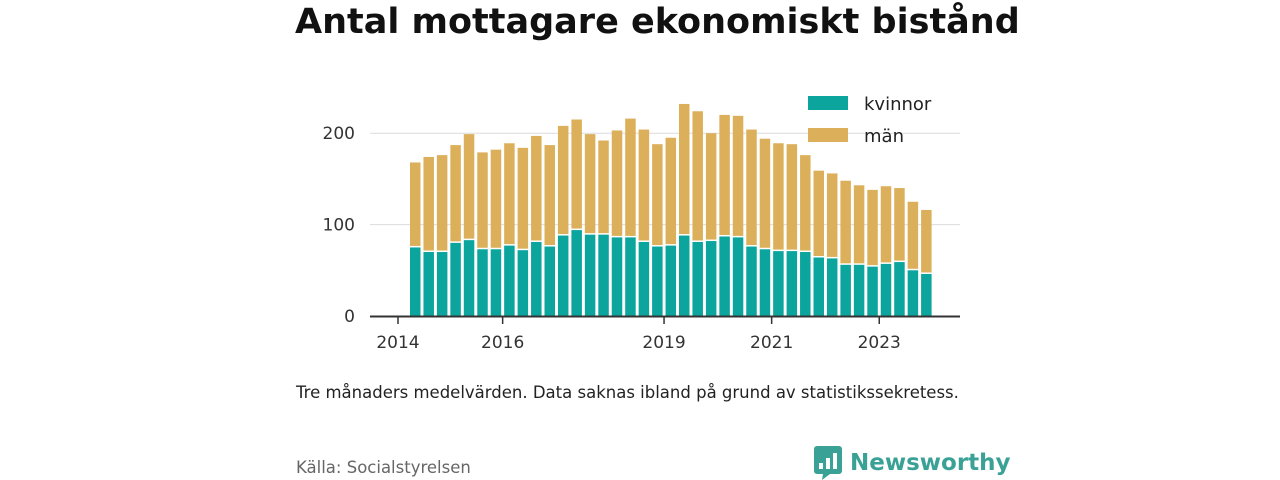  What do you see at coordinates (828, 103) in the screenshot?
I see `legend-swatch-kvinnor` at bounding box center [828, 103].